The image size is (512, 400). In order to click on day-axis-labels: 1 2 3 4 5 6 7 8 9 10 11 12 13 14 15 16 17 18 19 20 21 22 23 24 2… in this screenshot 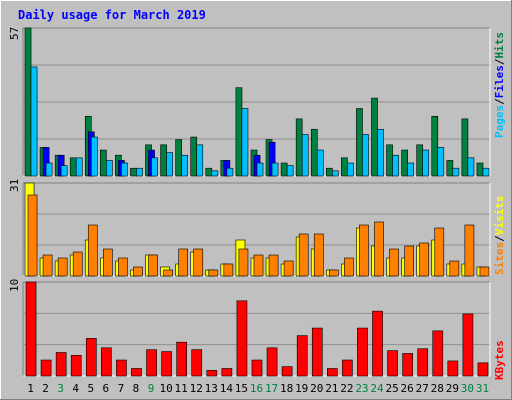, I will do `click(258, 388)`.